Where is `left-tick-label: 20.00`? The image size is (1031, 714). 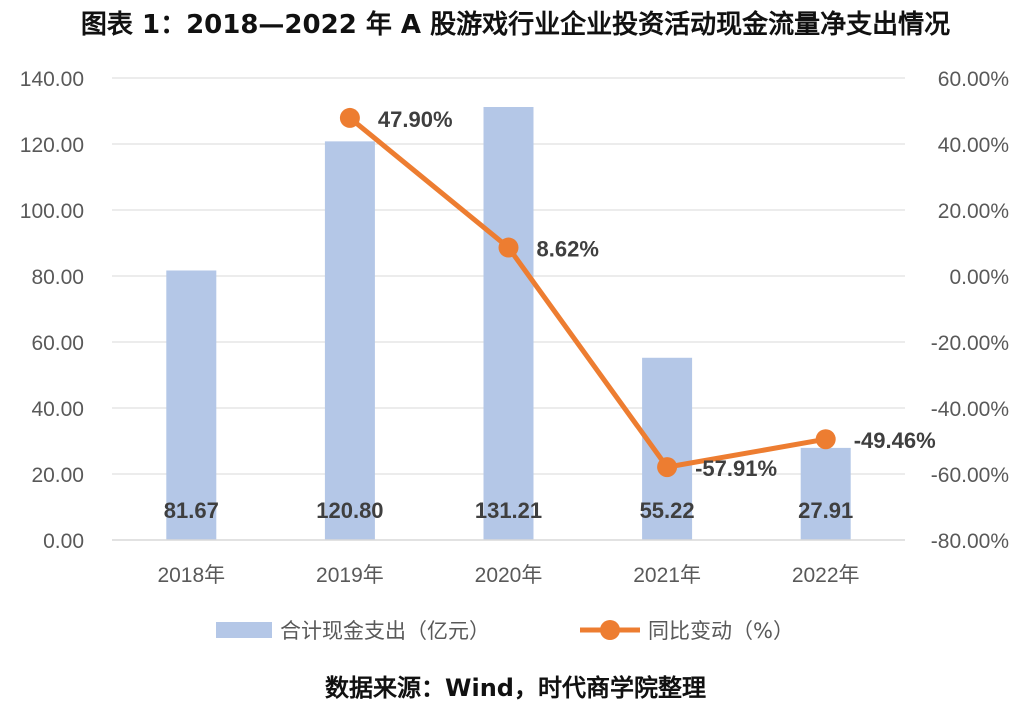 left-tick-label: 20.00 is located at coordinates (57, 475).